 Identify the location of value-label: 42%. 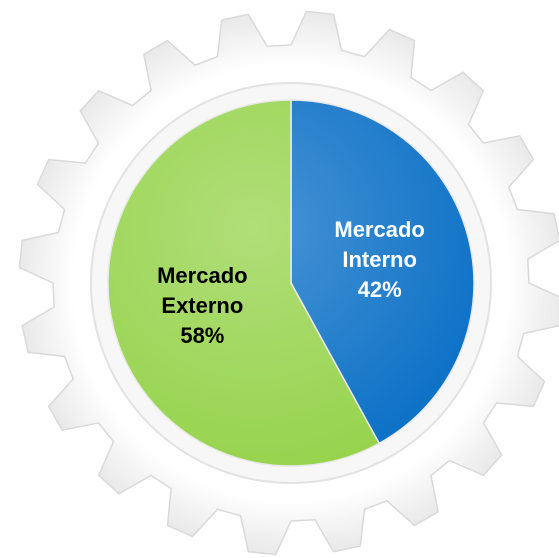
(379, 290).